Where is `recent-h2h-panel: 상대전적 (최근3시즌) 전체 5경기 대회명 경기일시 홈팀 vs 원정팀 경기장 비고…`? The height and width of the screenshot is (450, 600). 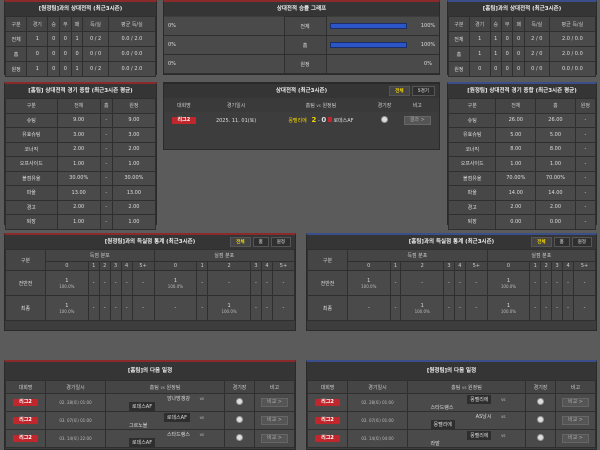 recent-h2h-panel: 상대전적 (최근3시즌) 전체 5경기 대회명 경기일시 홈팀 vs 원정팀 경기장 비고… is located at coordinates (301, 116).